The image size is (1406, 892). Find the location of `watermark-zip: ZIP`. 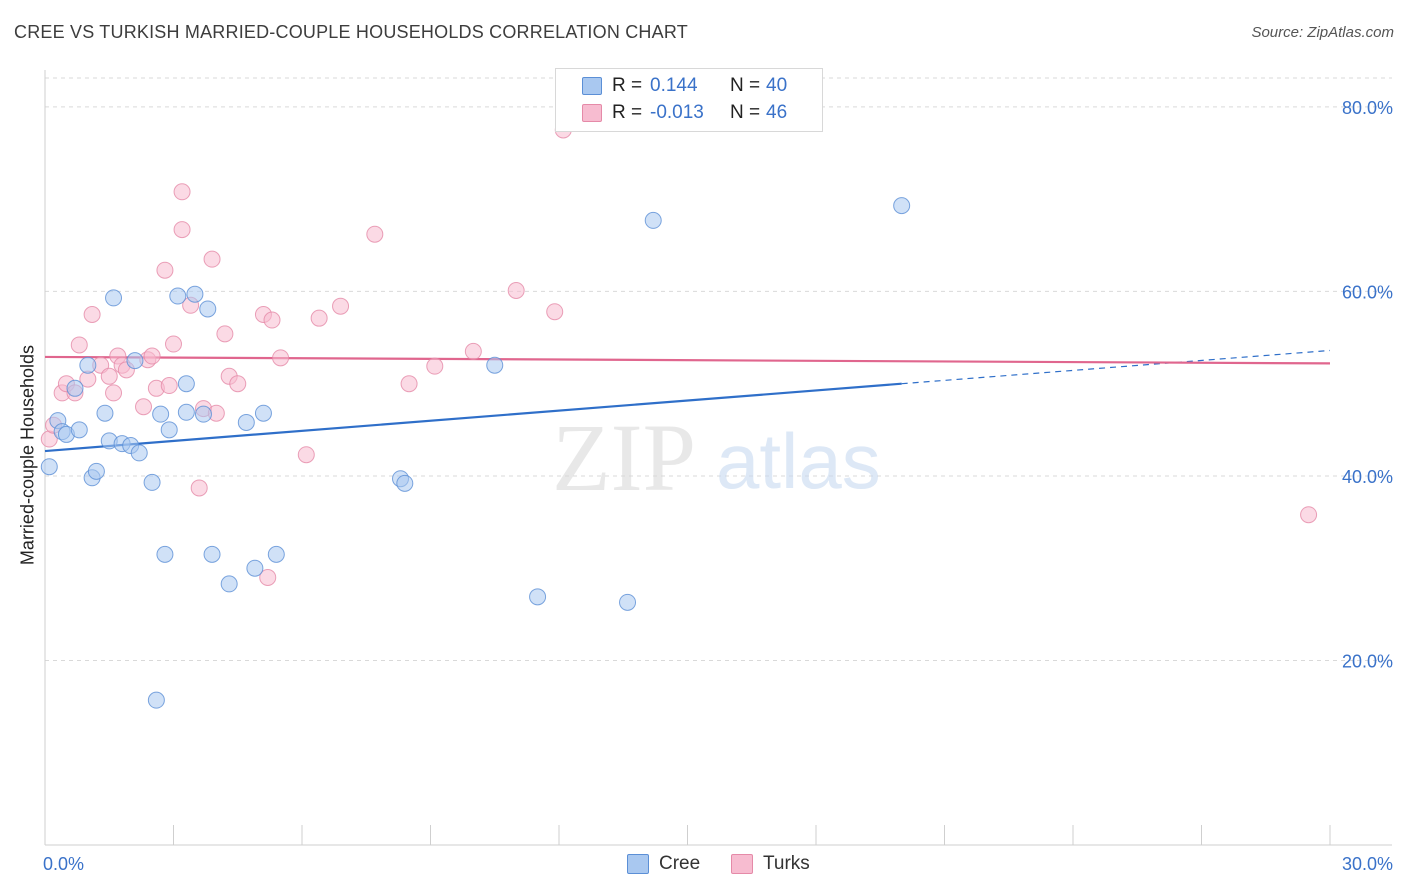

watermark-zip: ZIP is located at coordinates (624, 457).